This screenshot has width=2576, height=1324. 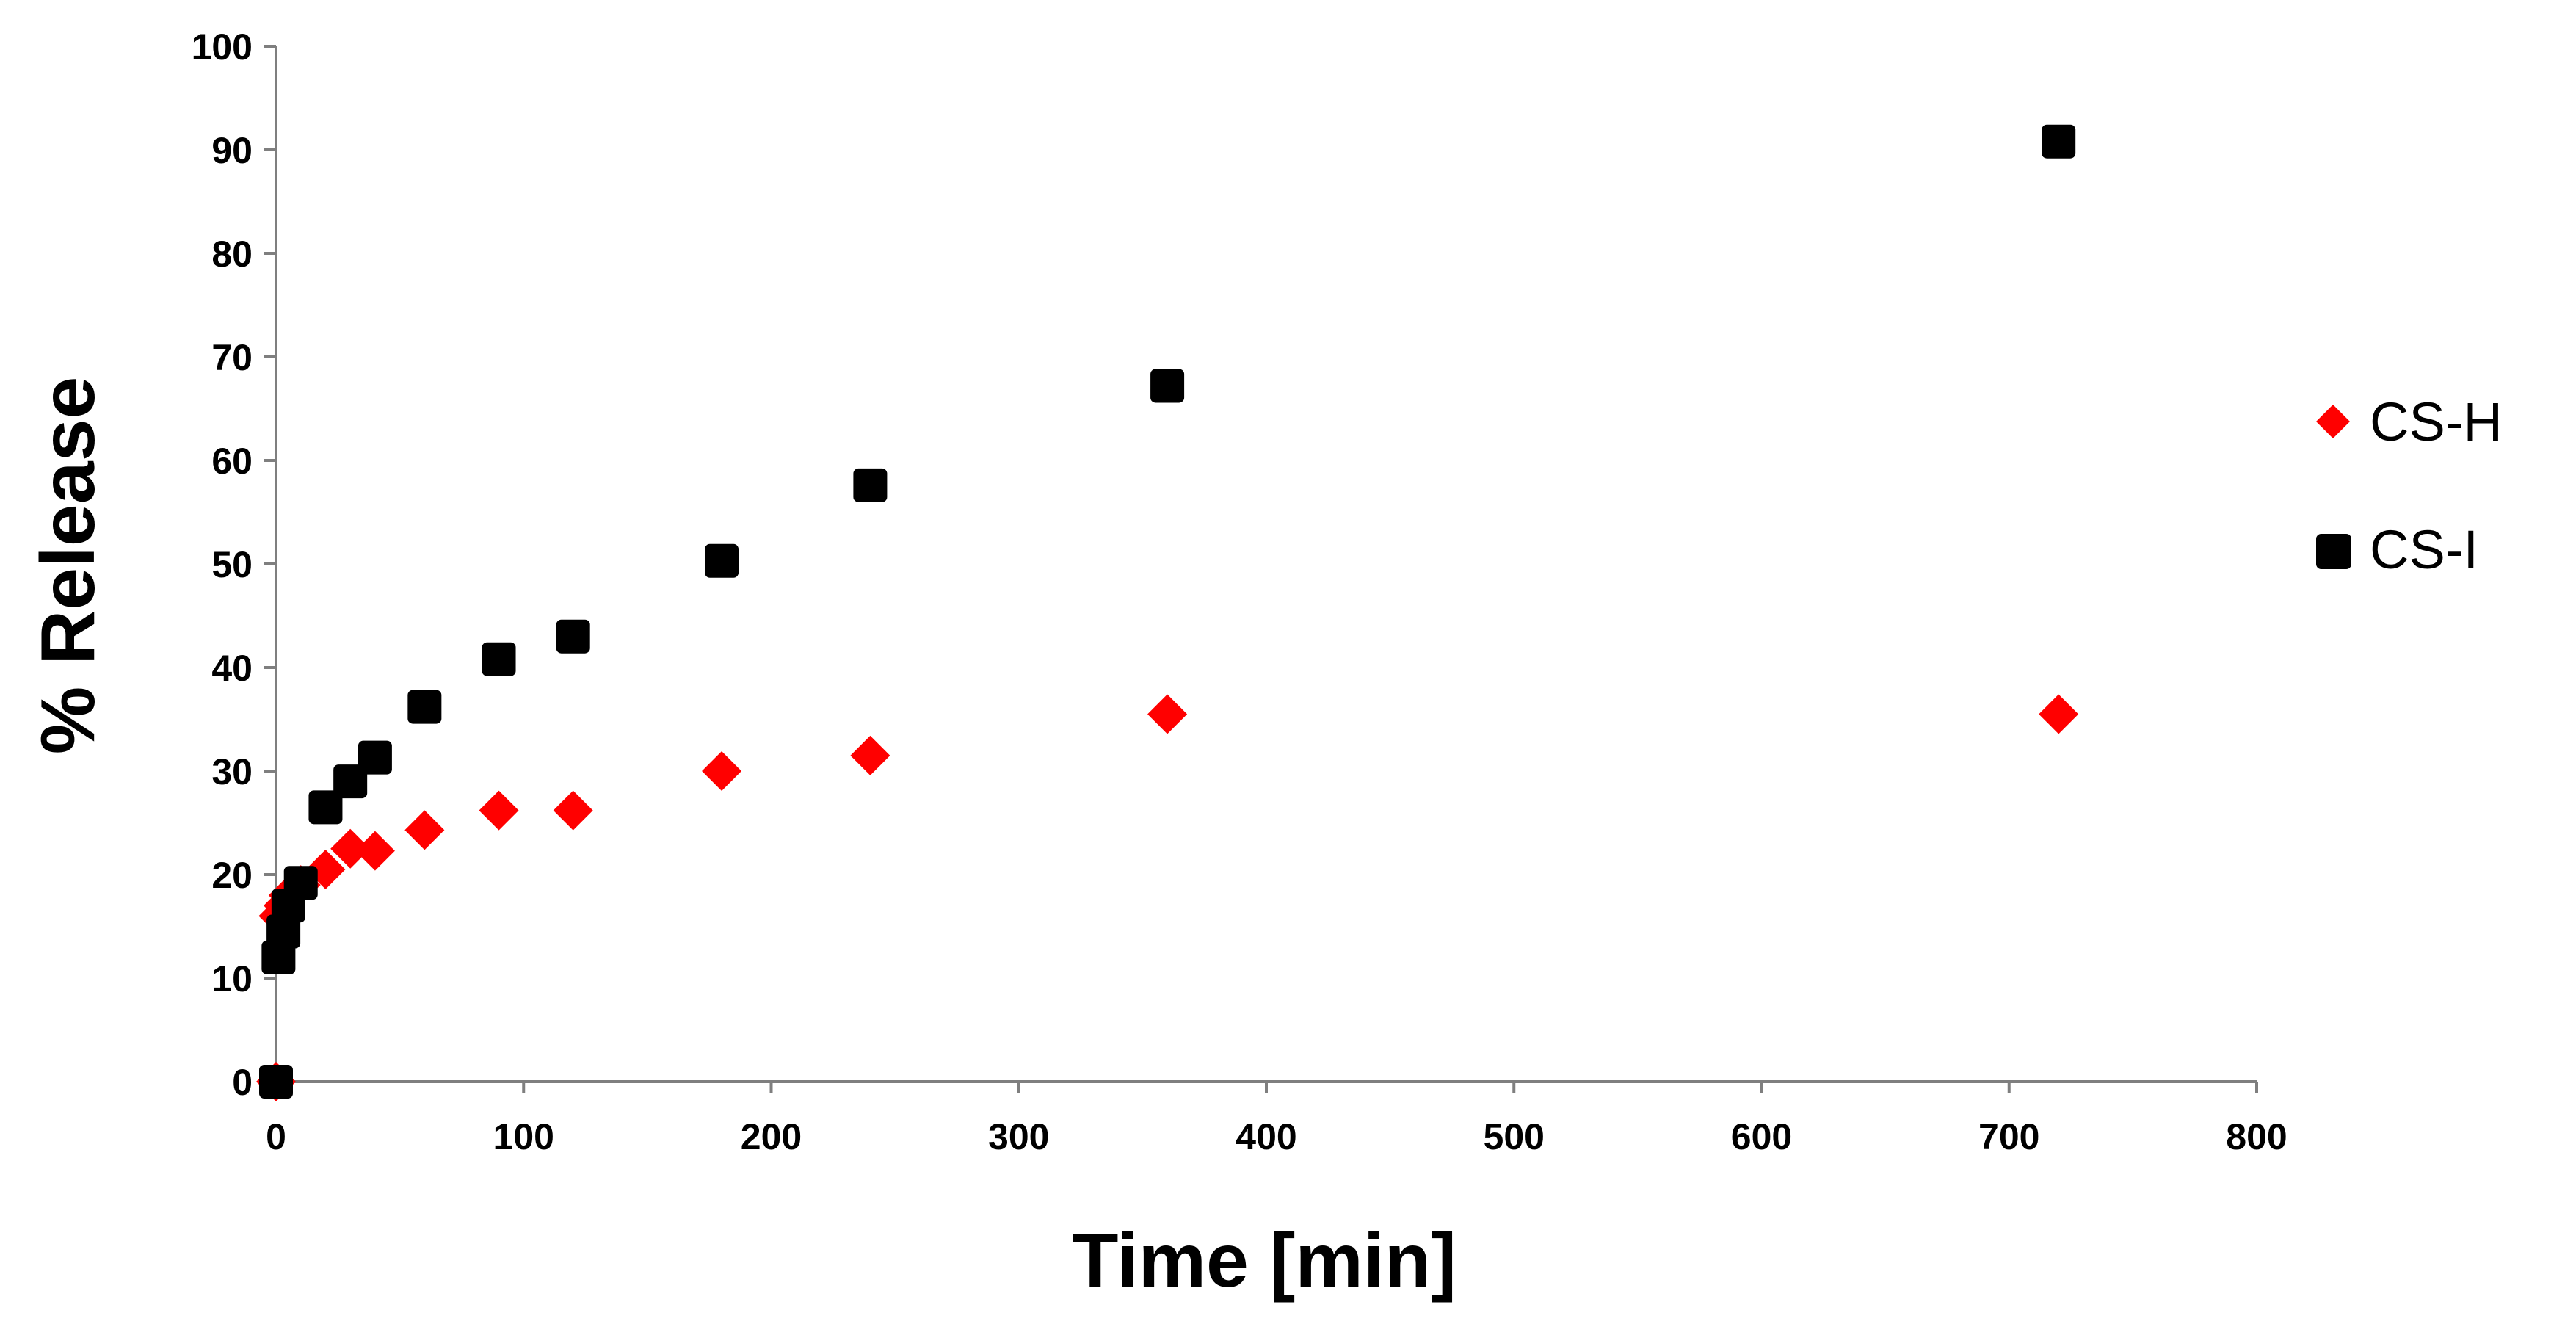 I want to click on y-tick-label: 50, so click(x=232, y=564).